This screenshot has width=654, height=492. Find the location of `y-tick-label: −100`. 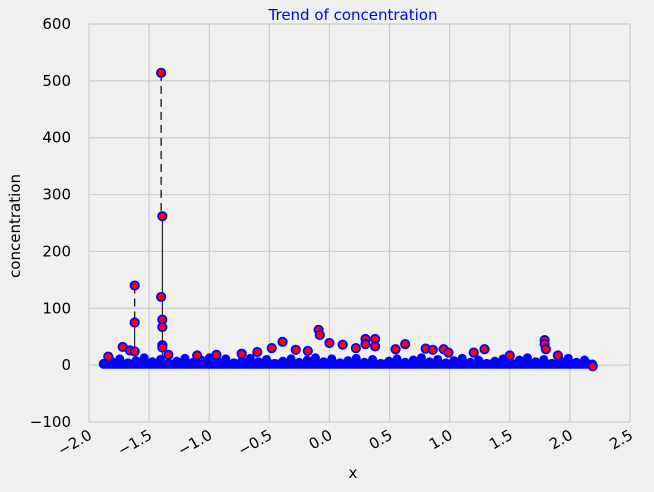

y-tick-label: −100 is located at coordinates (50, 422).